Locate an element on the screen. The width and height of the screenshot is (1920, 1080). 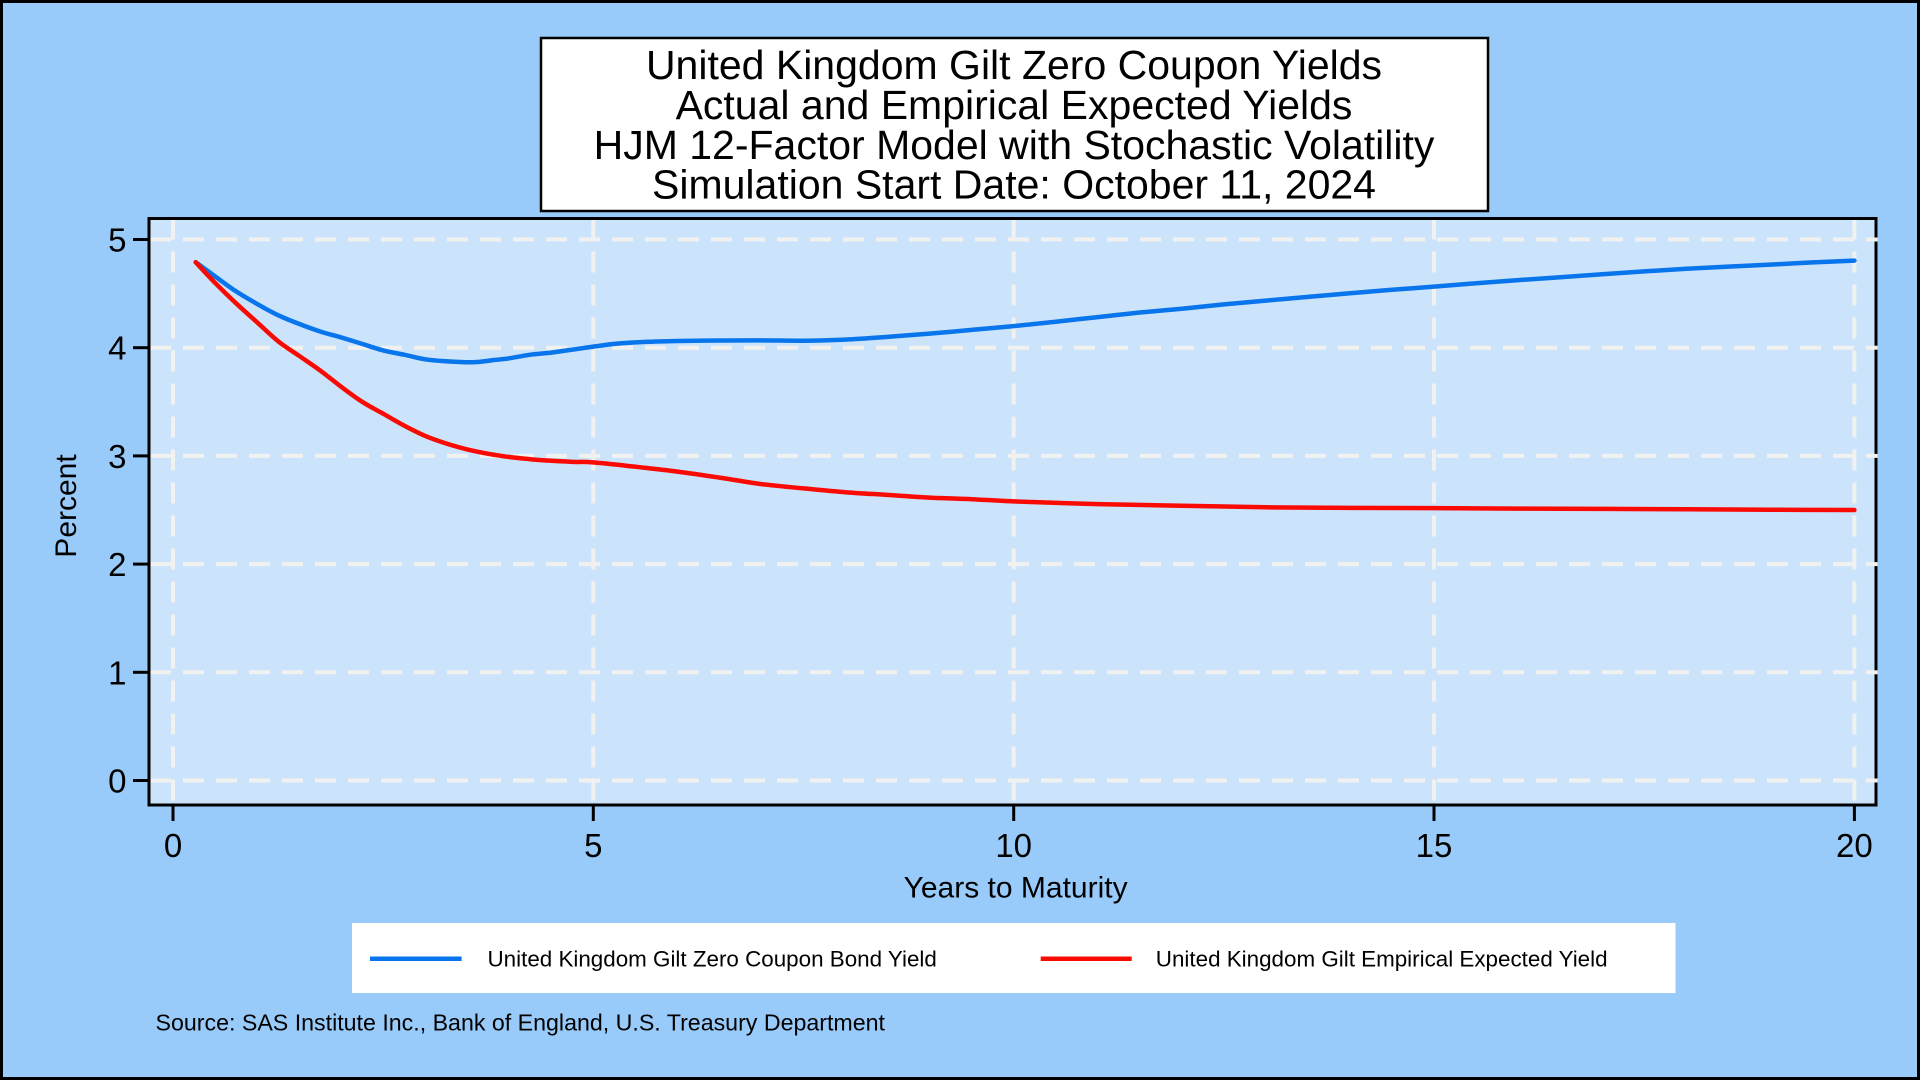
svg-text: Percent is located at coordinates (66, 506).